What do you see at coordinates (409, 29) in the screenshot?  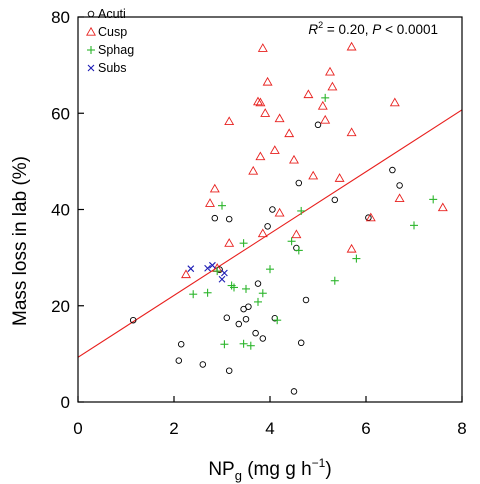 I see `annotation-p-end: < 0.0001` at bounding box center [409, 29].